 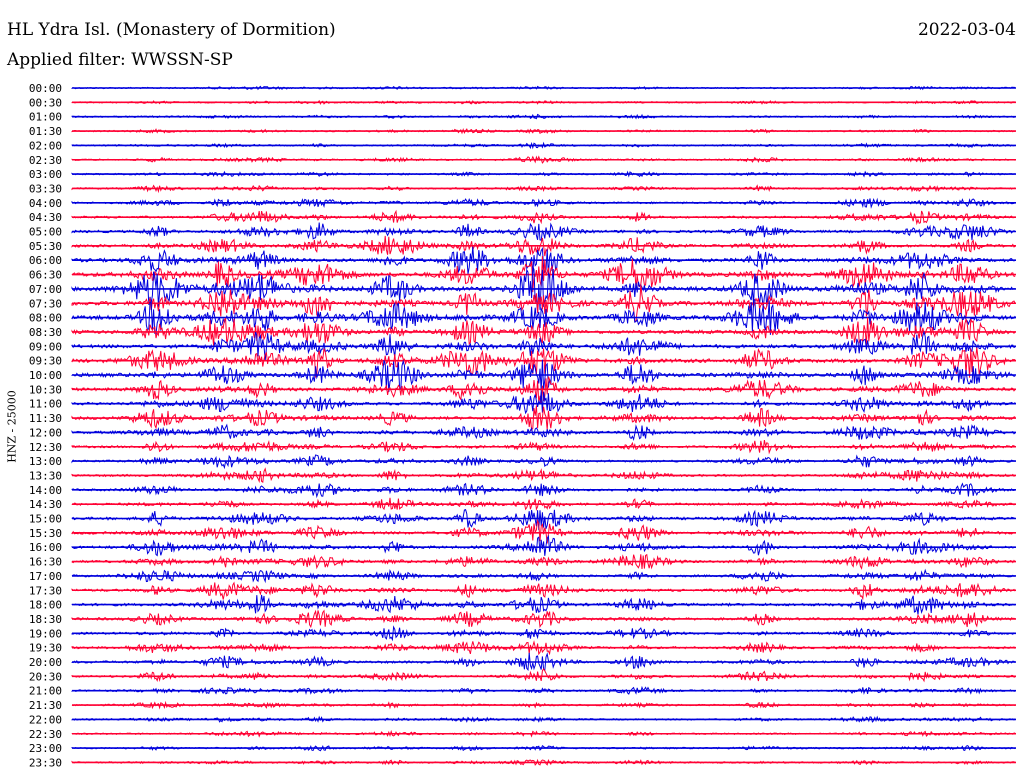 What do you see at coordinates (45, 490) in the screenshot?
I see `time-tick-label: 14:00` at bounding box center [45, 490].